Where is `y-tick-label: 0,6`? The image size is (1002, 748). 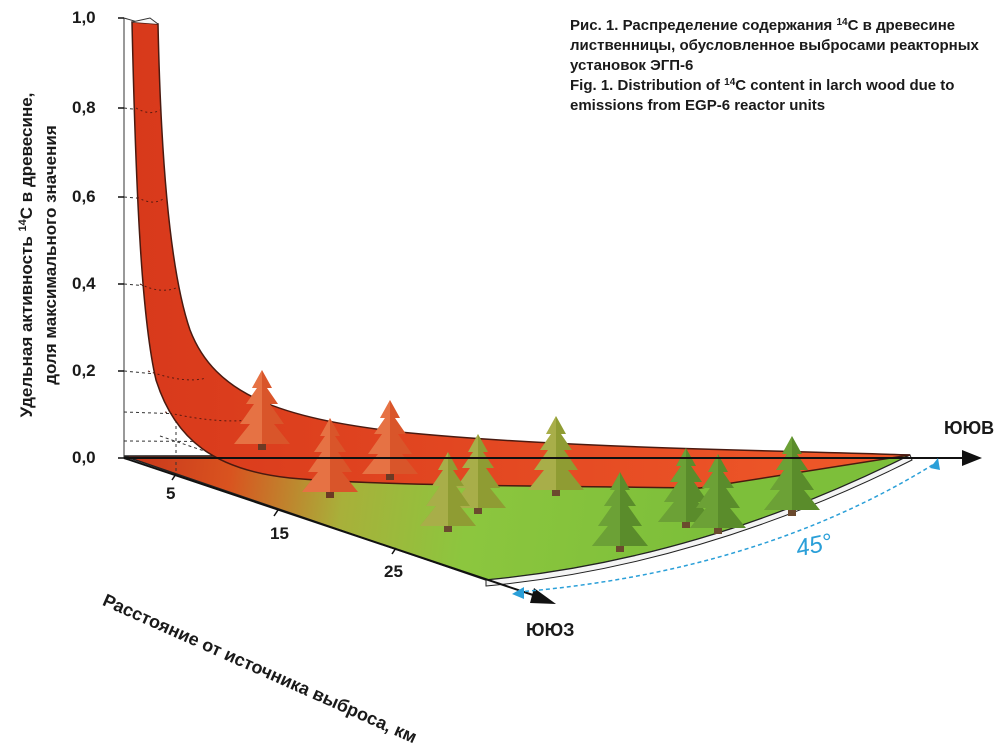 y-tick-label: 0,6 is located at coordinates (84, 196).